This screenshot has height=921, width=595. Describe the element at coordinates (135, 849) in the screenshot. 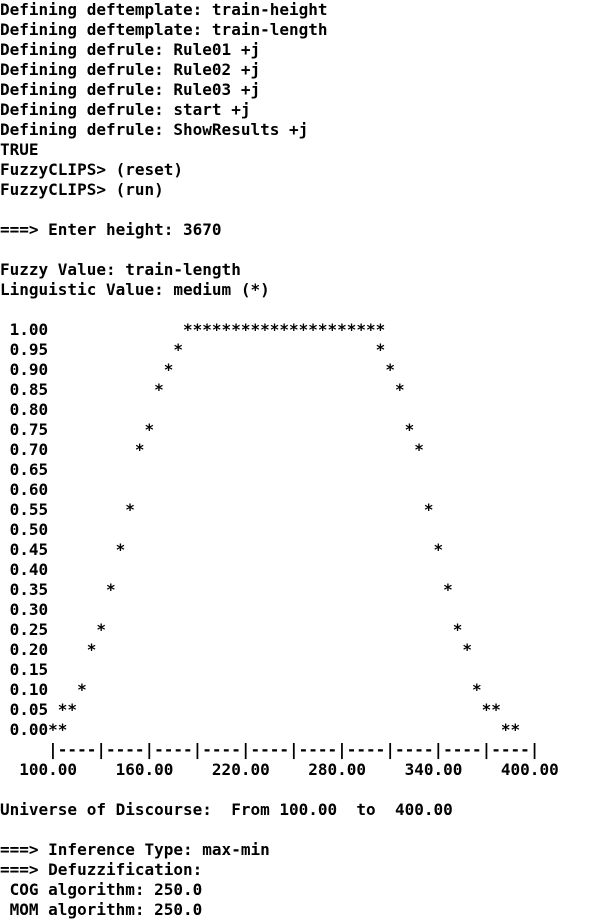

I see `console-line: ===> Inference Type: max-min` at that location.